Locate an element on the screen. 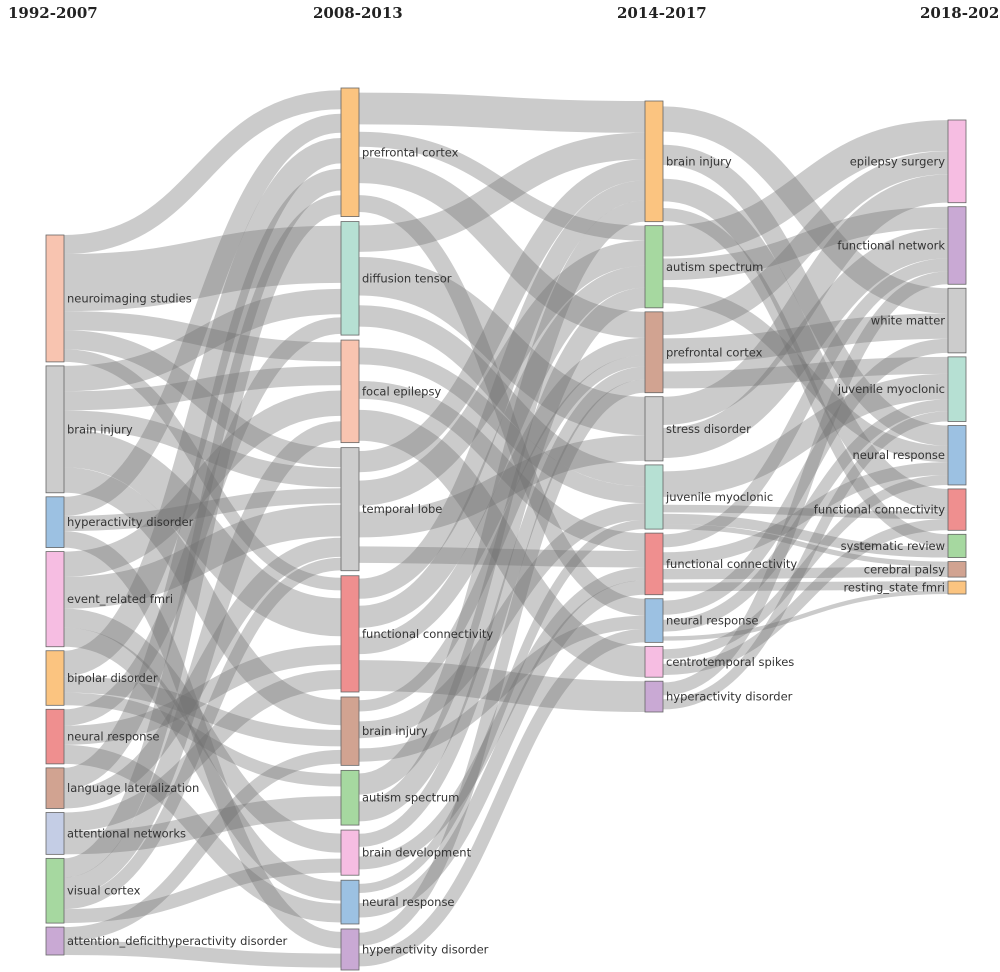 The width and height of the screenshot is (1000, 972). link-c2-stress-disorder-to-c3-functional-network is located at coordinates (805, 343).